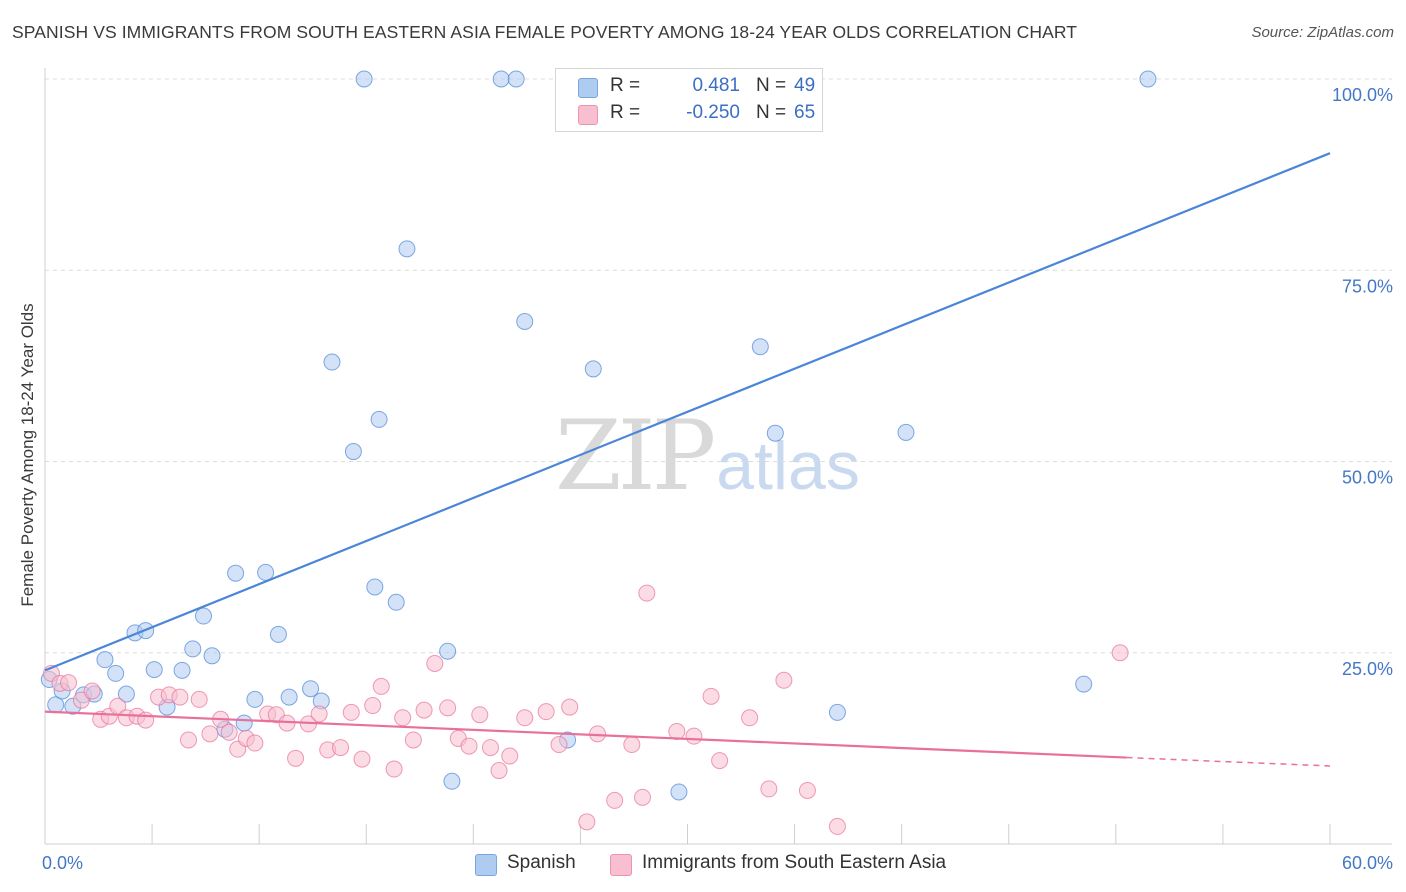  Describe the element at coordinates (1367, 478) in the screenshot. I see `y-tick-label: 50.0%` at that location.